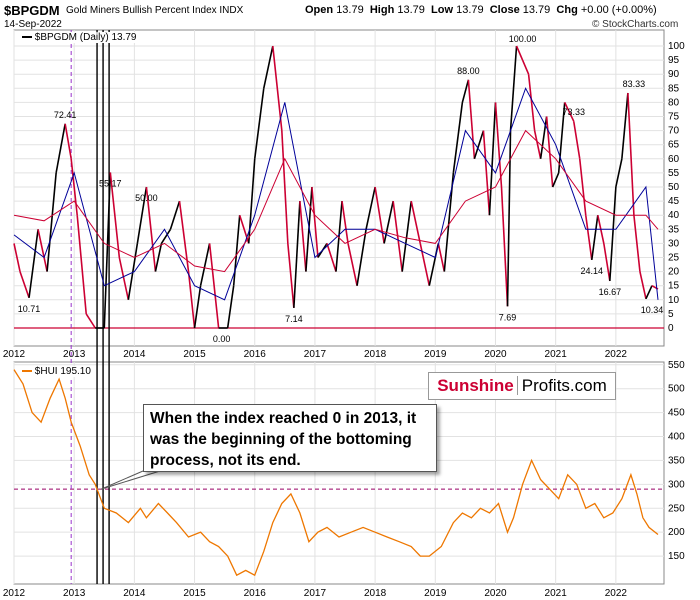 The width and height of the screenshot is (700, 600). I want to click on bpgdm-data-label: 7.69, so click(508, 317).